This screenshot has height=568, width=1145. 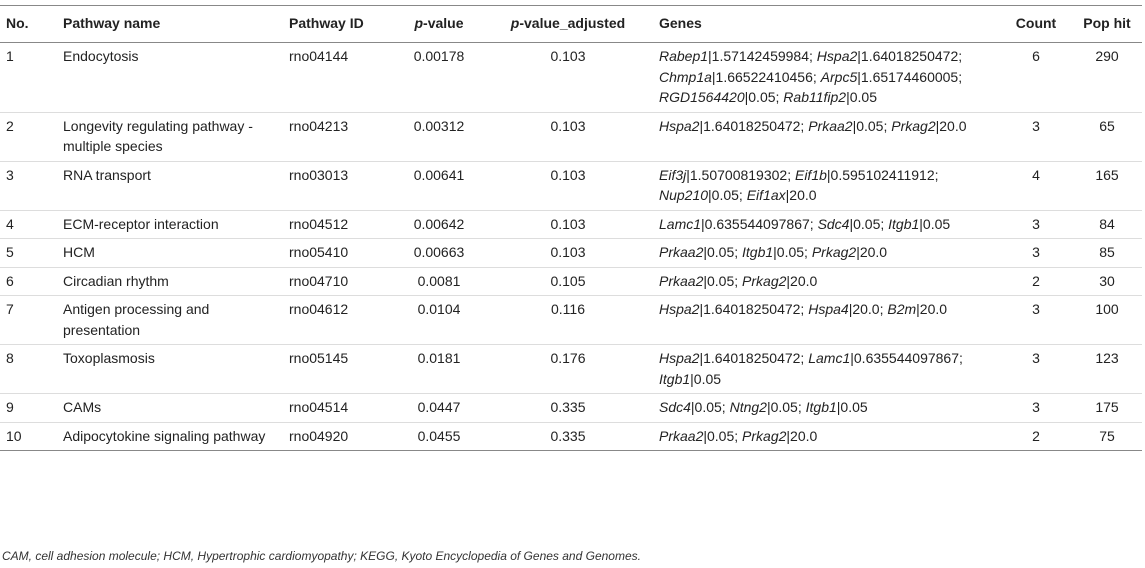 What do you see at coordinates (28, 224) in the screenshot?
I see `row-number: 4` at bounding box center [28, 224].